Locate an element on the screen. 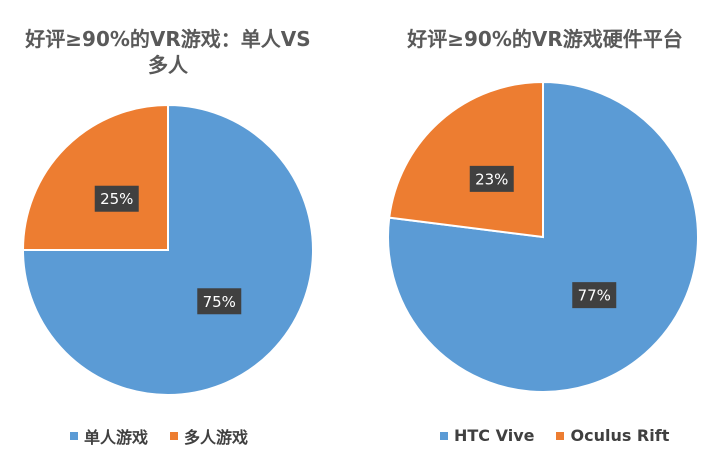 The height and width of the screenshot is (475, 720). data-label: 25% is located at coordinates (116, 199).